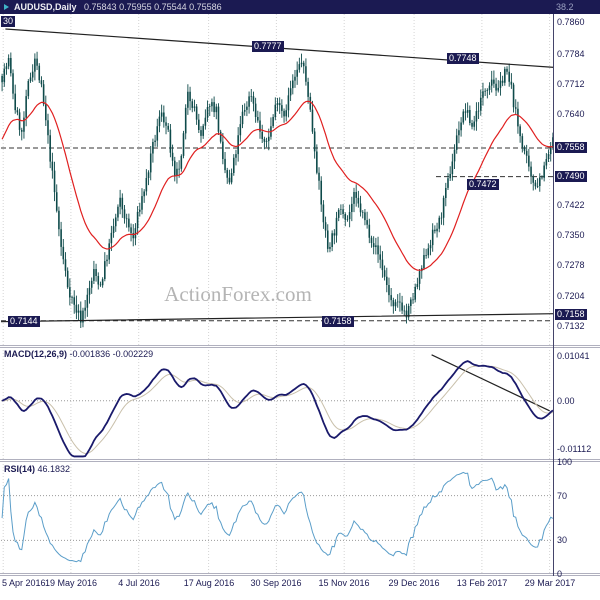 This screenshot has width=600, height=600. Describe the element at coordinates (54, 469) in the screenshot. I see `rsi-value: 46.1832` at that location.